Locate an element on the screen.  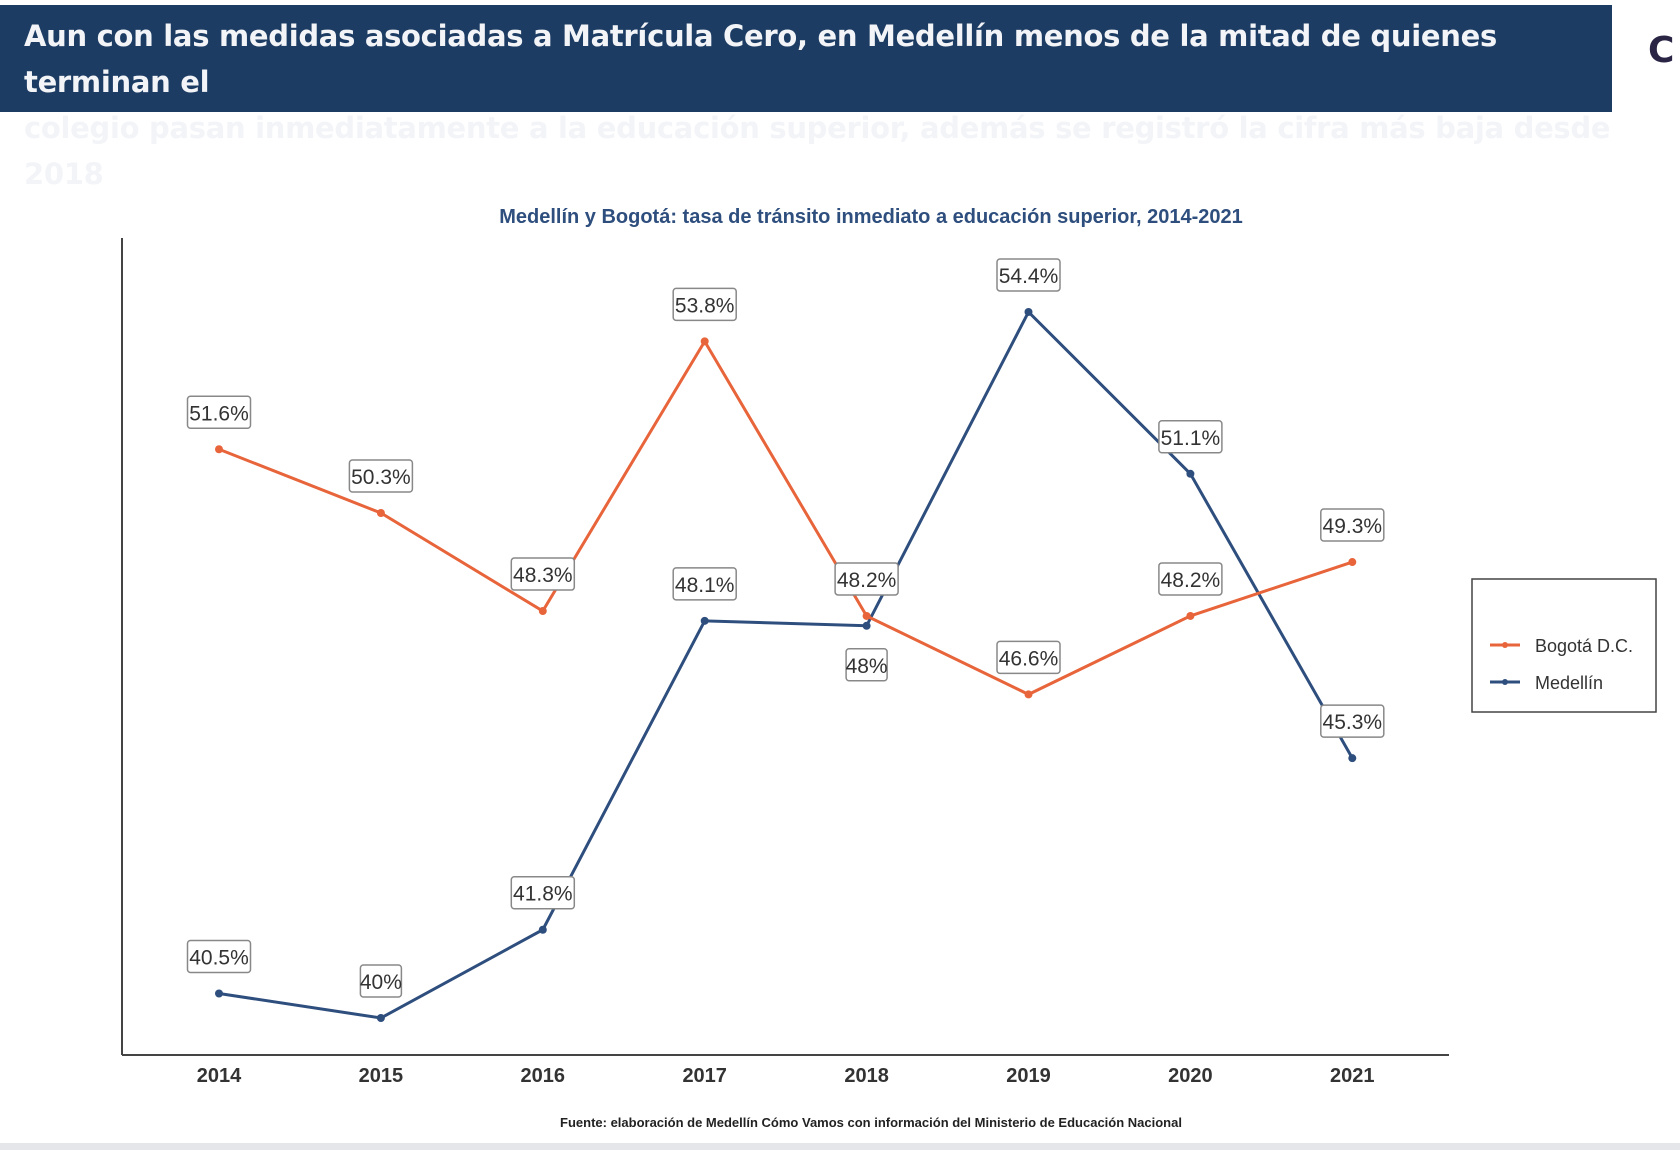
legend-label-bogota: Bogotá D.C. is located at coordinates (1584, 646).